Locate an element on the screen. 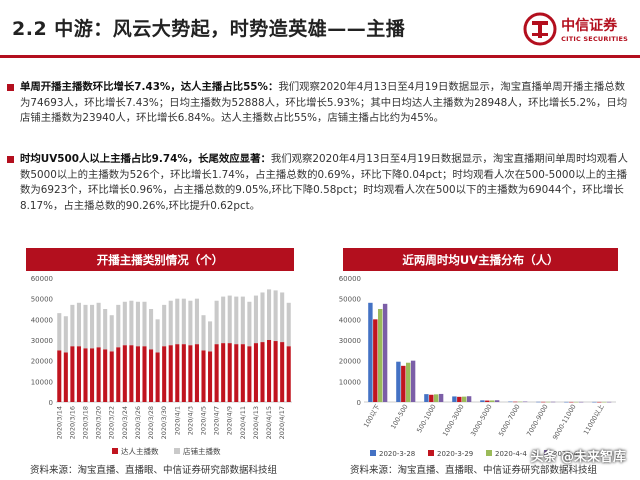 The image size is (640, 480). bar-store-2020/4/8 is located at coordinates (223, 320).